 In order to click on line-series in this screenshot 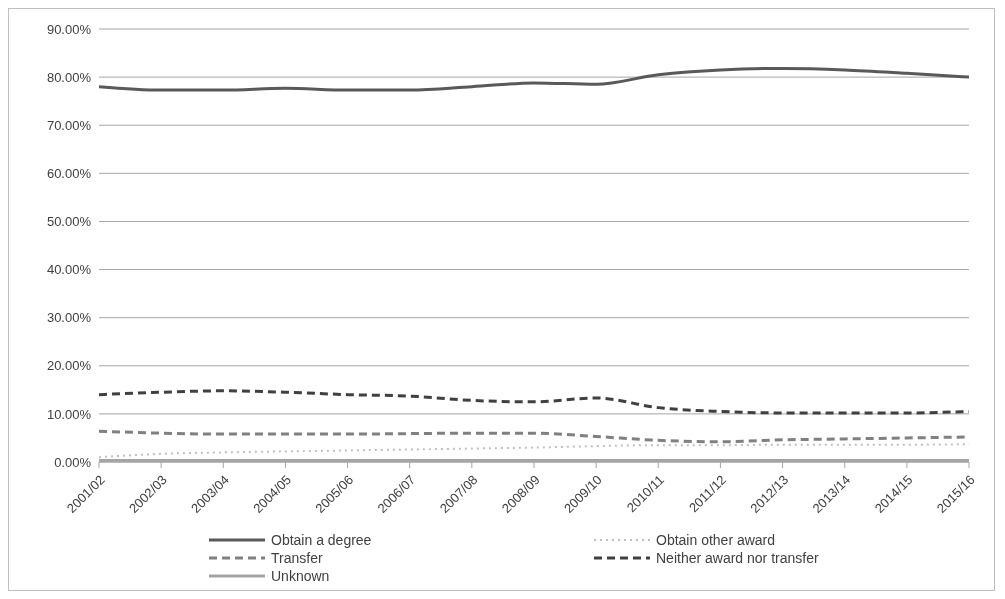, I will do `click(534, 79)`.